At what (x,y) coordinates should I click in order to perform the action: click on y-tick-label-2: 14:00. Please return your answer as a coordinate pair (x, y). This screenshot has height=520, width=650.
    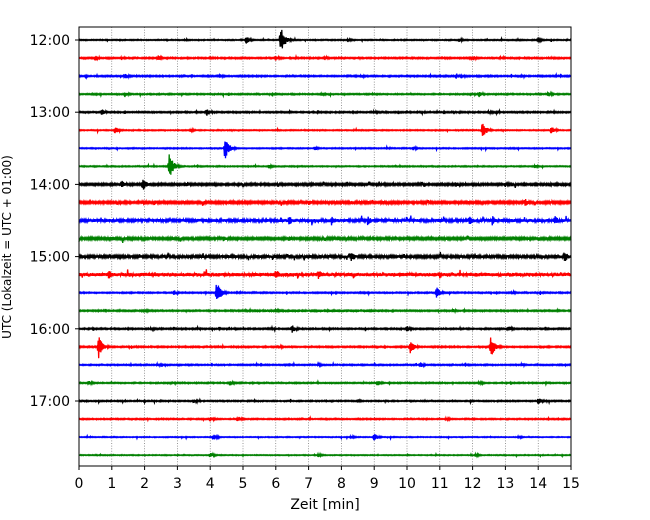
    Looking at the image, I should click on (50, 185).